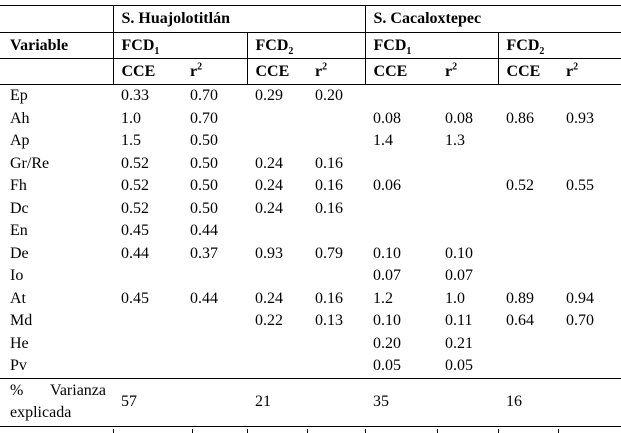 This screenshot has height=433, width=621. I want to click on variable-label: At, so click(18, 298).